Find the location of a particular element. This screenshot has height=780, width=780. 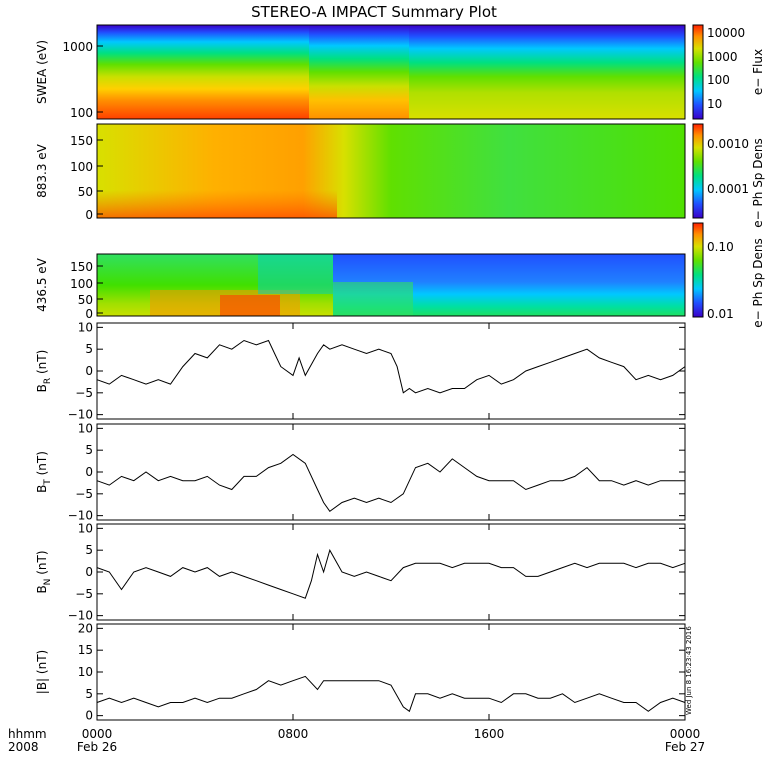

x-date-label: Feb 26 is located at coordinates (97, 747).